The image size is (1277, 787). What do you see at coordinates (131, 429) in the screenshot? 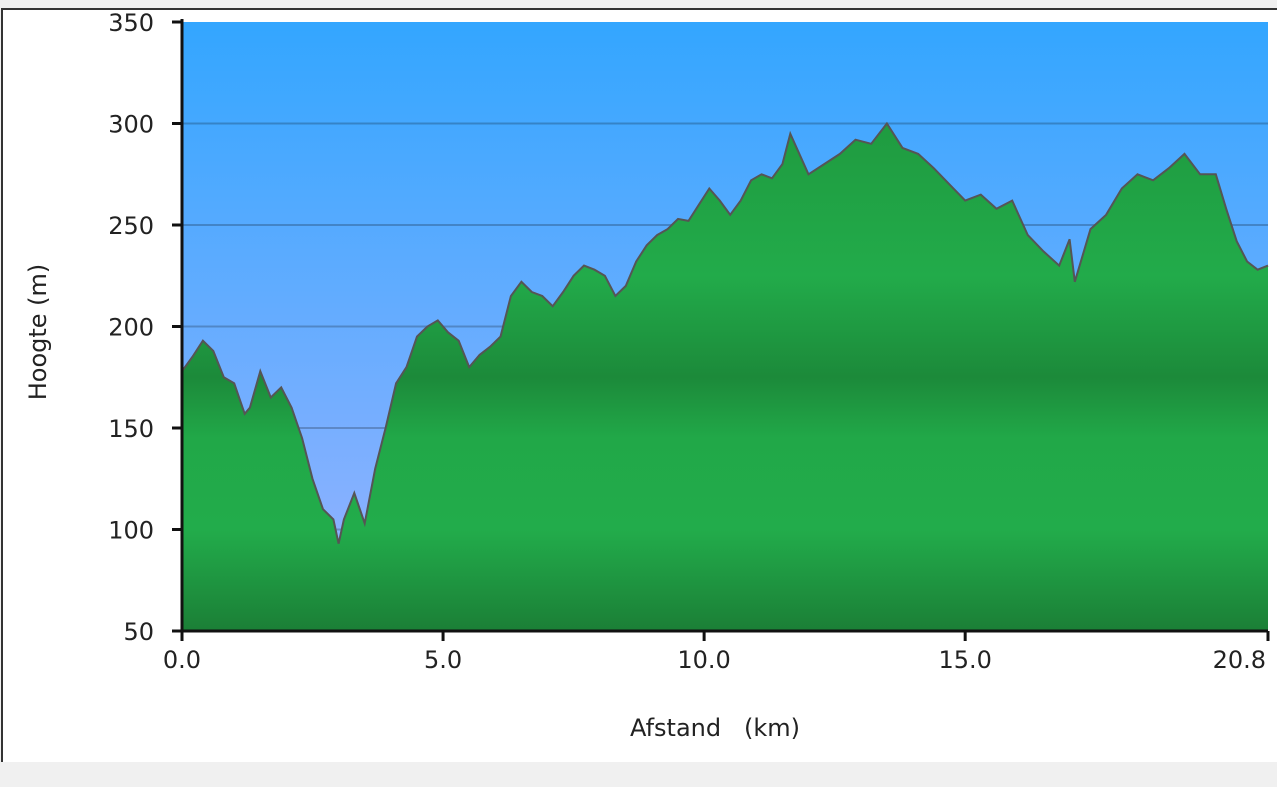
I see `y-tick-label: 150` at bounding box center [131, 429].